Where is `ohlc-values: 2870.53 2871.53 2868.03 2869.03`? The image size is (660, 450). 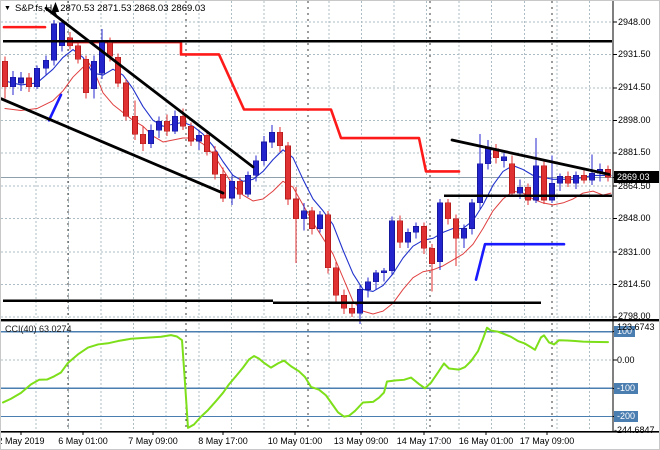 ohlc-values: 2870.53 2871.53 2868.03 2869.03 is located at coordinates (133, 8).